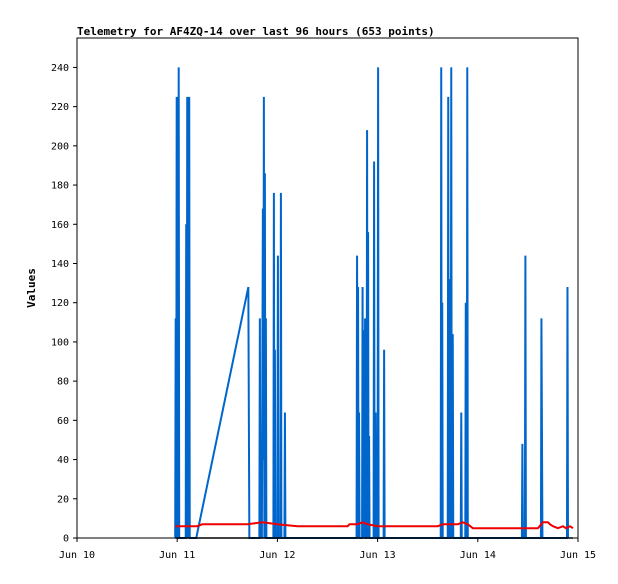 The width and height of the screenshot is (618, 584). Describe the element at coordinates (63, 460) in the screenshot. I see `y-tick-label: 40` at that location.